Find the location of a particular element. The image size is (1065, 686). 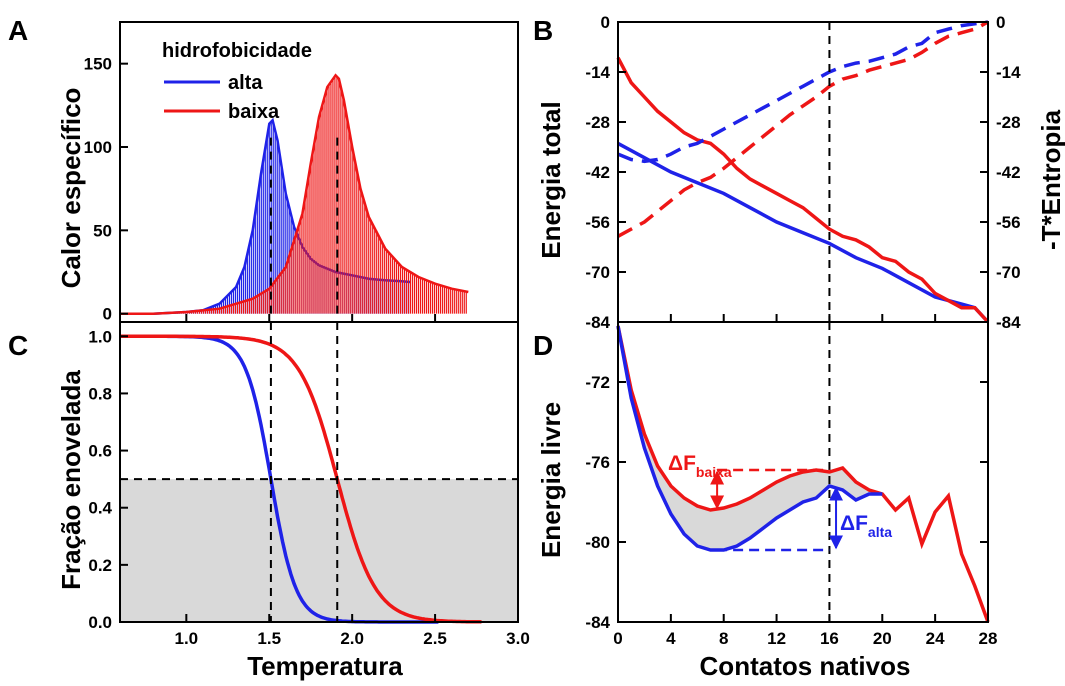

panel-d-ylabel: Energia livre is located at coordinates (551, 480).